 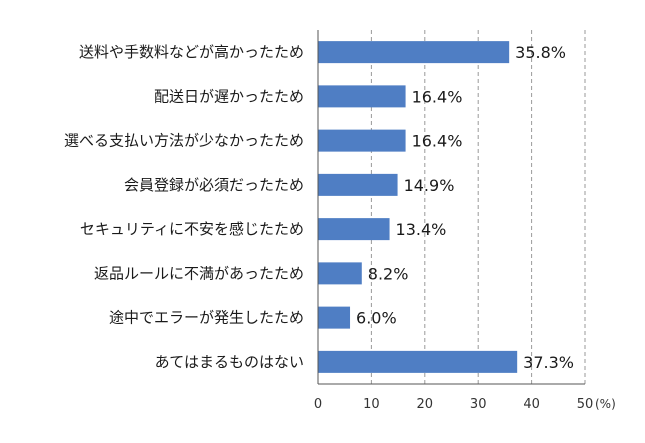 What do you see at coordinates (192, 229) in the screenshot?
I see `category-label-4: セキュリティに不安を感じたため` at bounding box center [192, 229].